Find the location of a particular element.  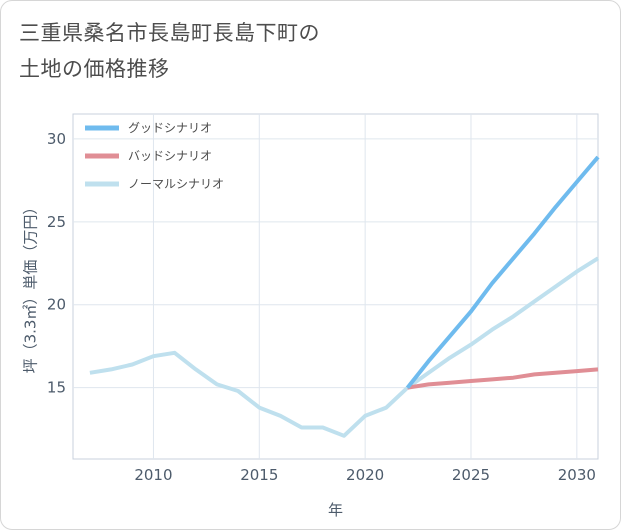

legend-label: バッドシナリオ is located at coordinates (170, 156).